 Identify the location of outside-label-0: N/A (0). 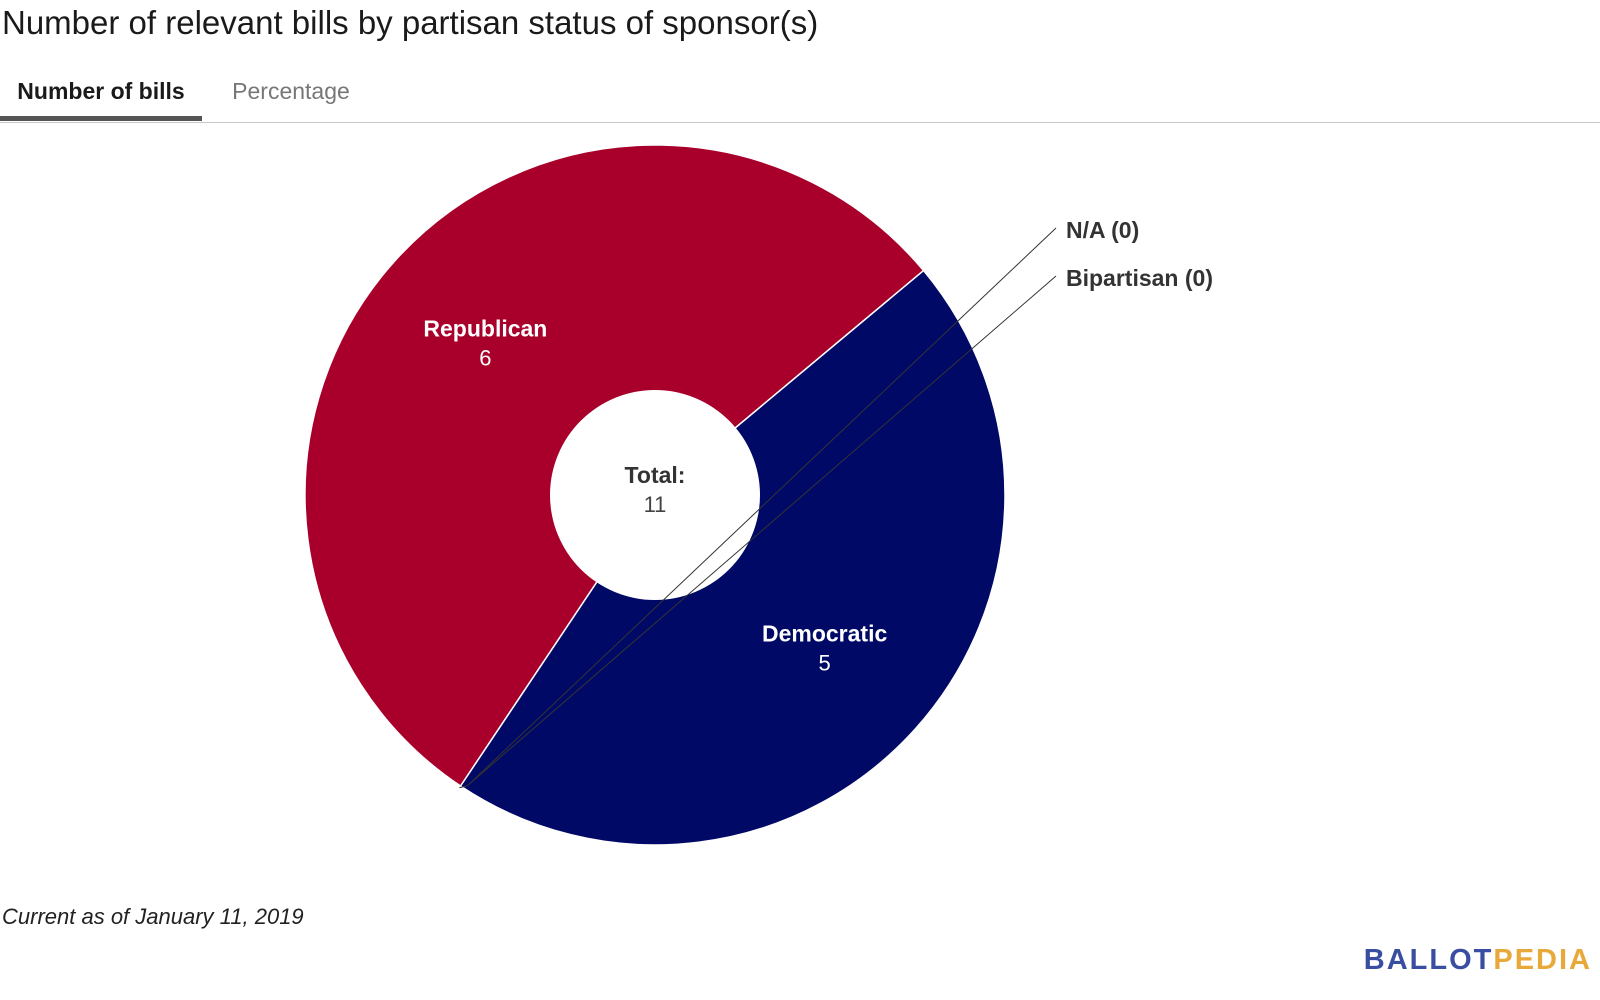
(1102, 230).